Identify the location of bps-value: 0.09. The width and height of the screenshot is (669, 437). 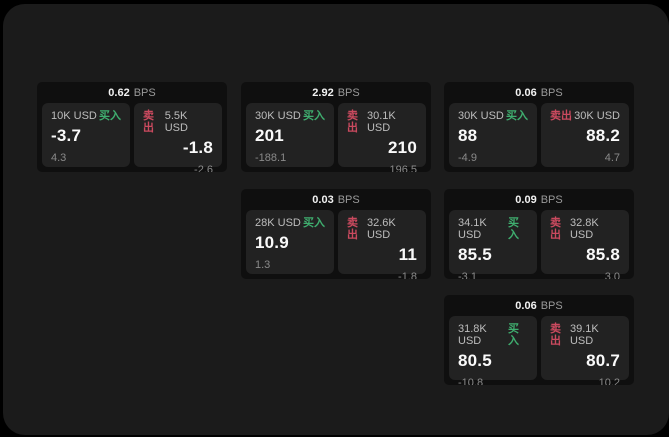
(526, 199).